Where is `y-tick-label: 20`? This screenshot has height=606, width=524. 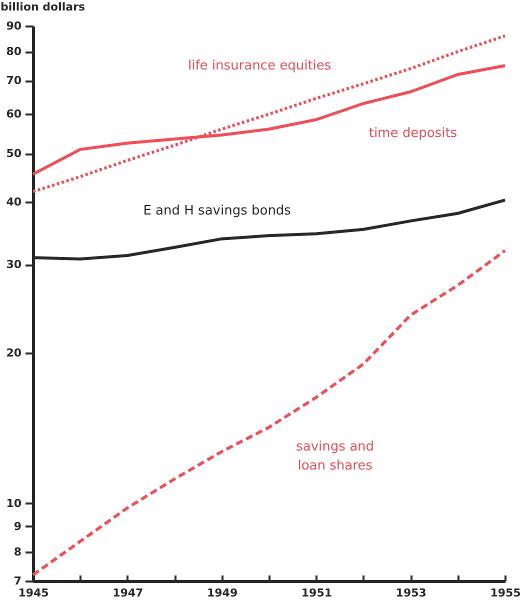
y-tick-label: 20 is located at coordinates (14, 353).